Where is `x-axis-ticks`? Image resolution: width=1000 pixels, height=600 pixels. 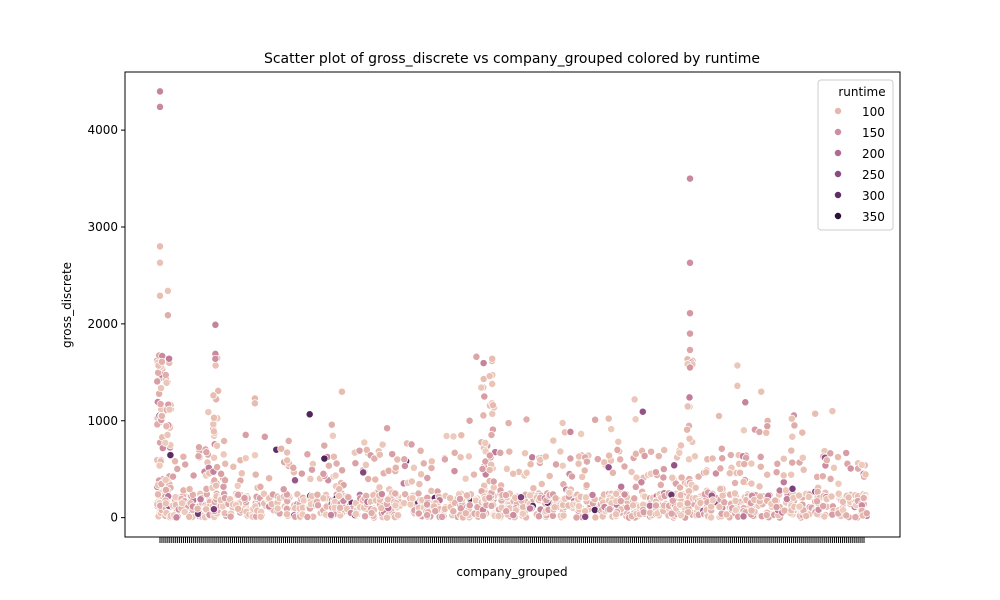 x-axis-ticks is located at coordinates (512, 540).